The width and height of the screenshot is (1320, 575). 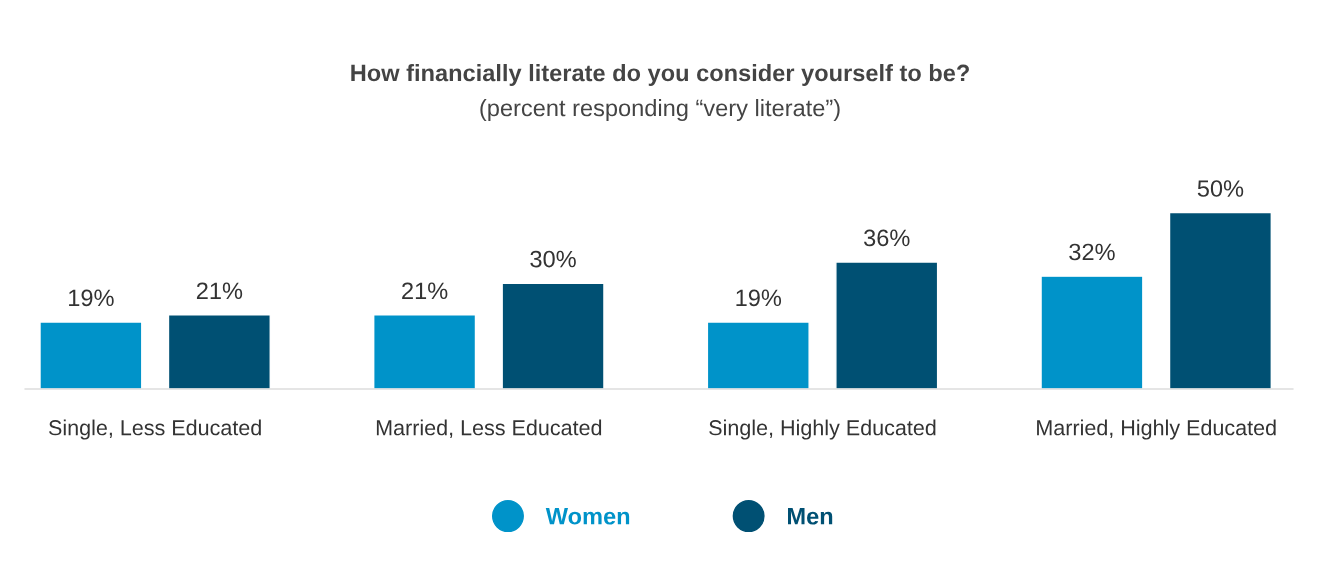 I want to click on x-tick-label: Married, Highly Educated, so click(x=1156, y=429).